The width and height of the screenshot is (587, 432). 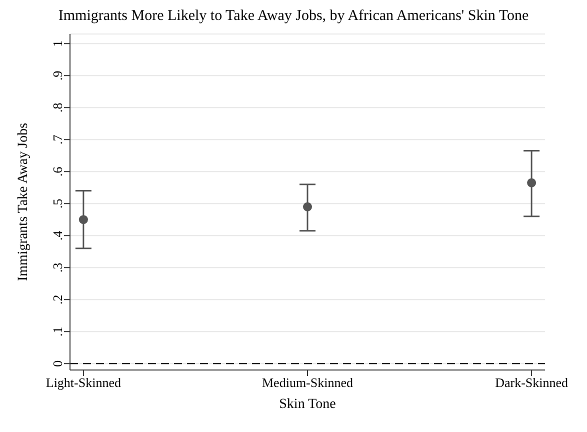 What do you see at coordinates (308, 382) in the screenshot?
I see `x-tick-label: Medium-Skinned` at bounding box center [308, 382].